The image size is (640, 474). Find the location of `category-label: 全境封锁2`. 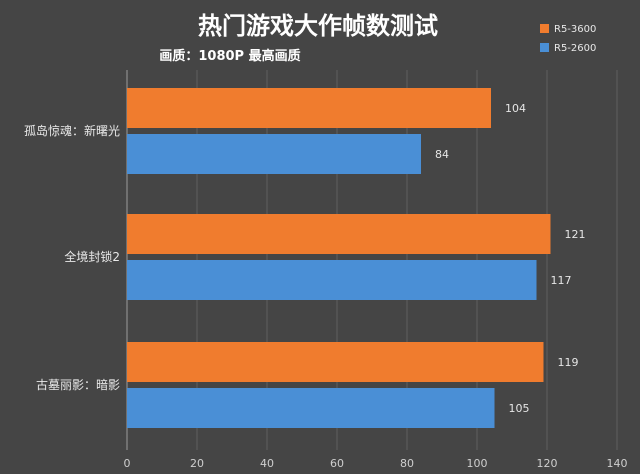

category-label: 全境封锁2 is located at coordinates (92, 256).